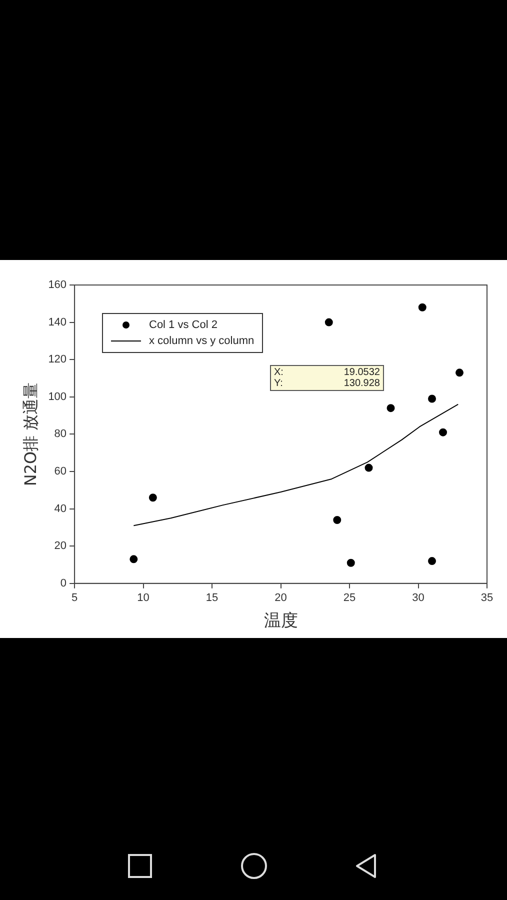 The image size is (507, 900). What do you see at coordinates (60, 434) in the screenshot?
I see `y-tick-label: 80` at bounding box center [60, 434].